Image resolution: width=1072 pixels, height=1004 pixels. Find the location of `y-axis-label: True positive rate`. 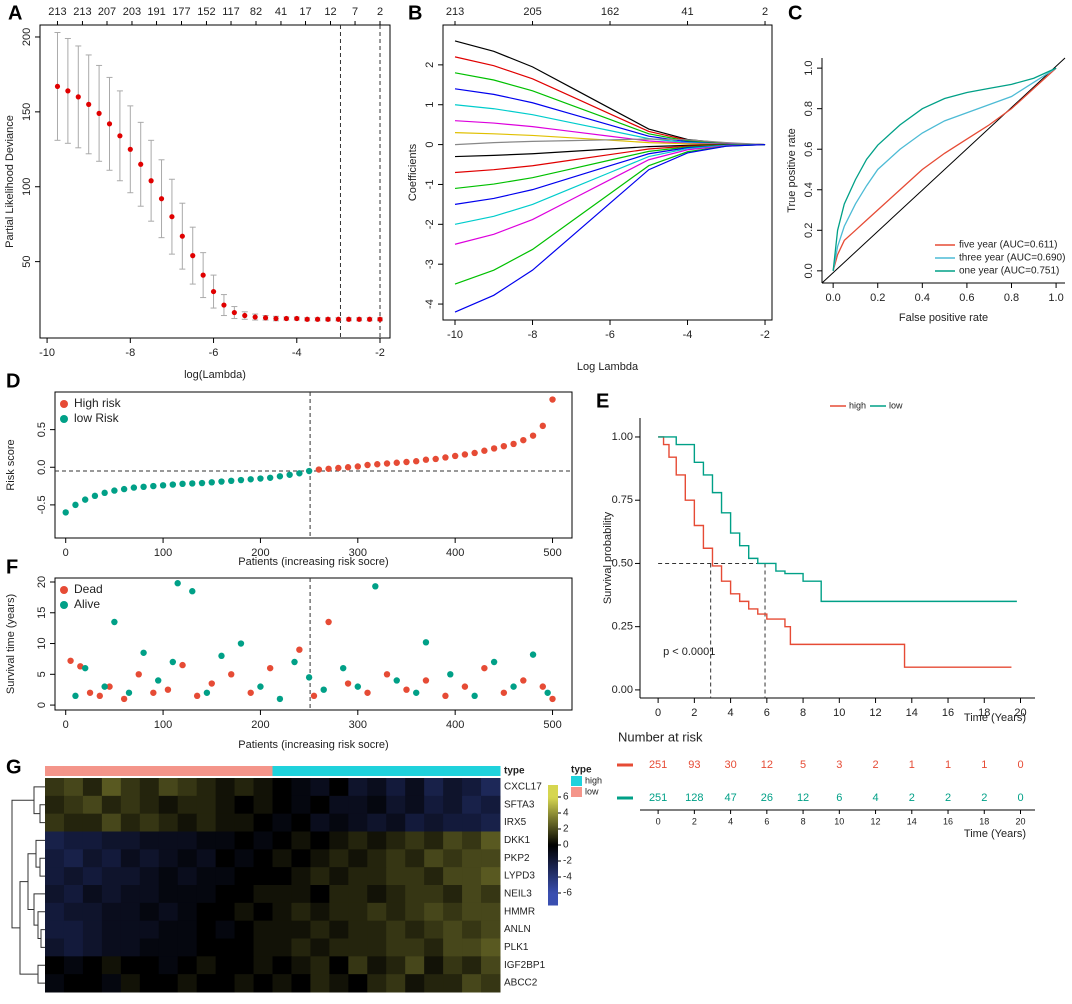

y-axis-label: True positive rate is located at coordinates (792, 170).